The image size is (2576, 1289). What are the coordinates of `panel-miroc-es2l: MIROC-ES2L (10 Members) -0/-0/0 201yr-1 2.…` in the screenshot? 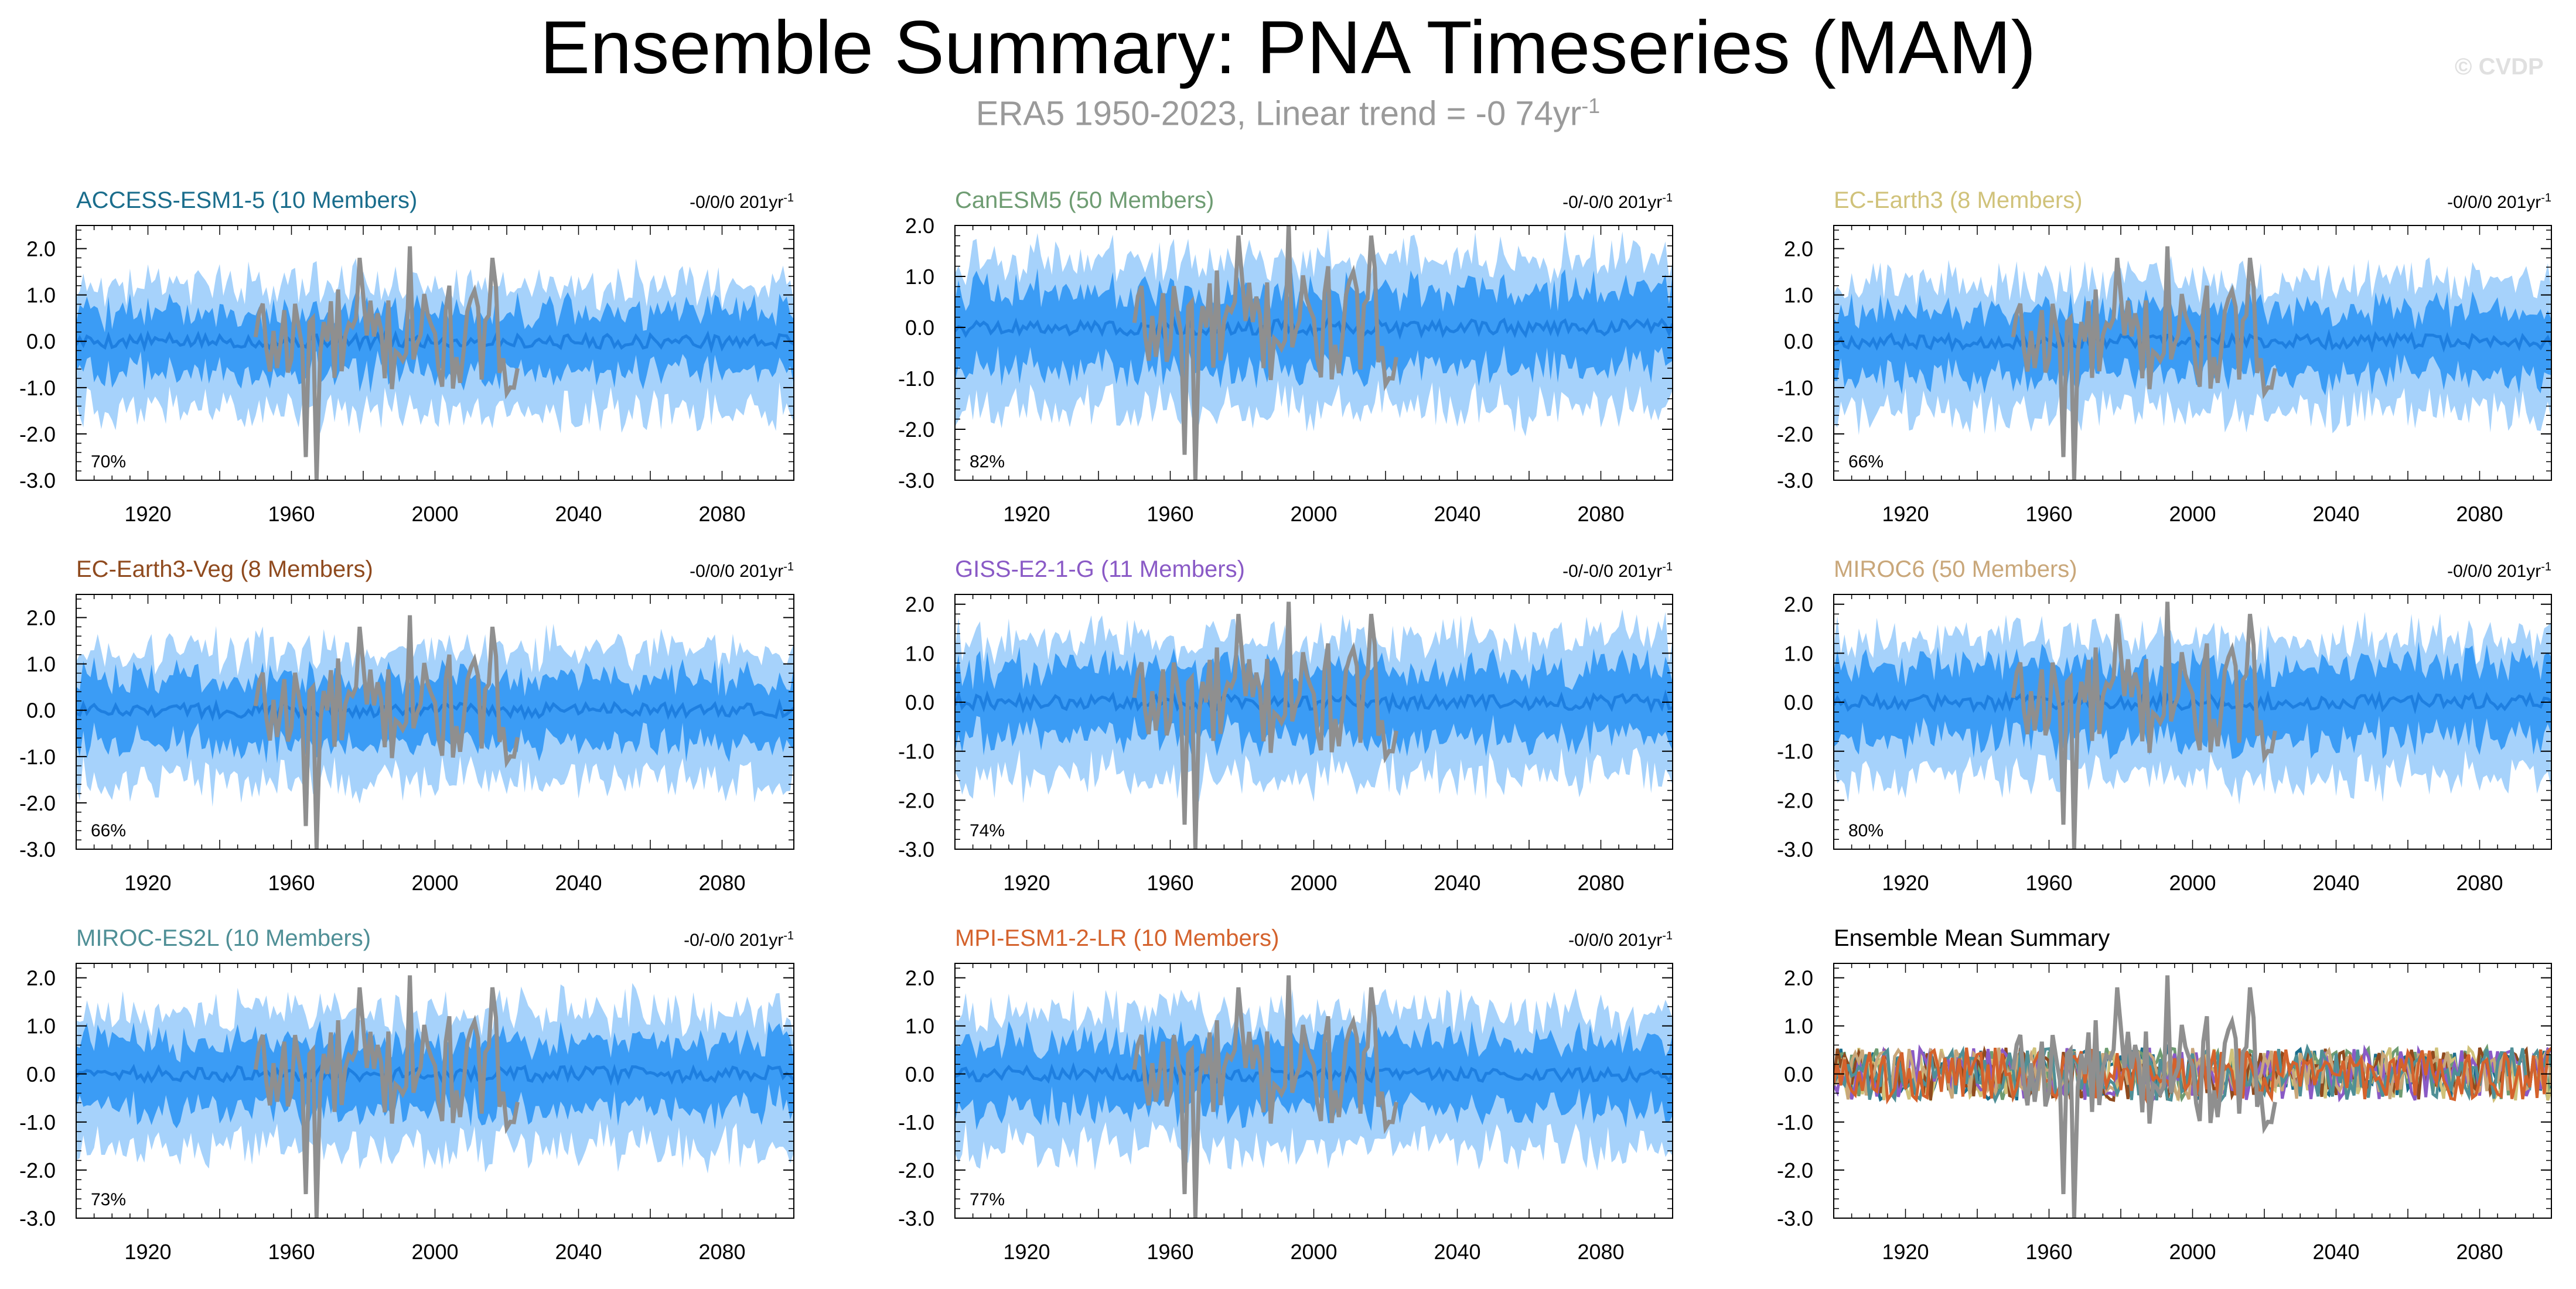 It's located at (406, 1094).